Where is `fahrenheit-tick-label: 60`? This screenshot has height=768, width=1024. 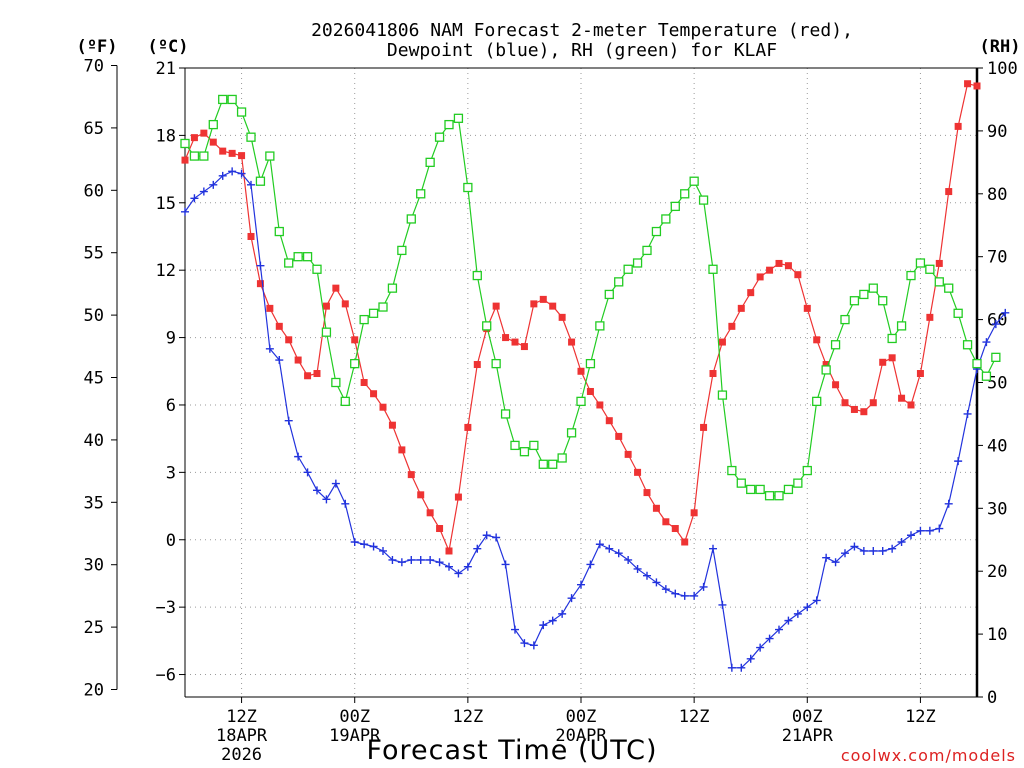
fahrenheit-tick-label: 60 is located at coordinates (94, 191).